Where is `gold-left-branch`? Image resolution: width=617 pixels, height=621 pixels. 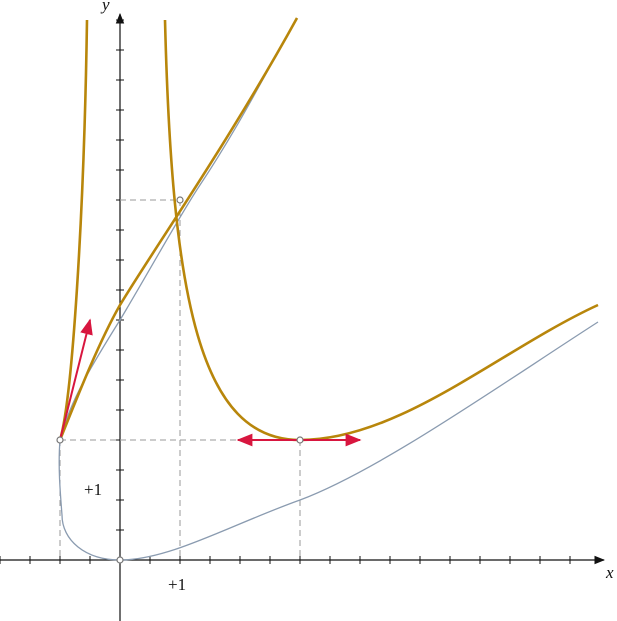 gold-left-branch is located at coordinates (73, 230).